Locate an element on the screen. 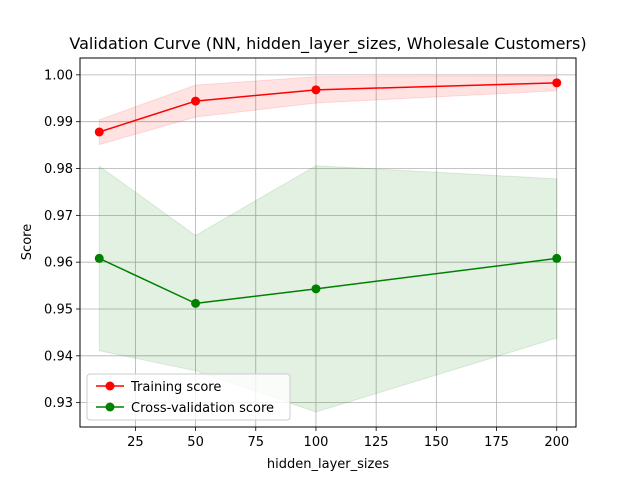 The image size is (640, 480). y-axis-label: Score is located at coordinates (27, 242).